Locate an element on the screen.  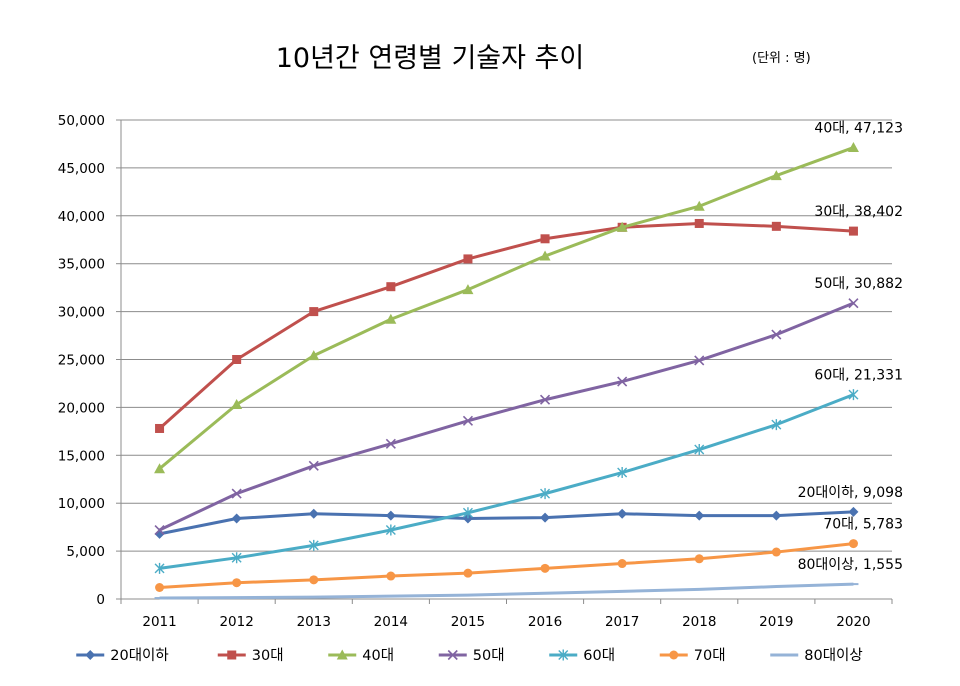
legend-item: 80대이상 is located at coordinates (816, 655).